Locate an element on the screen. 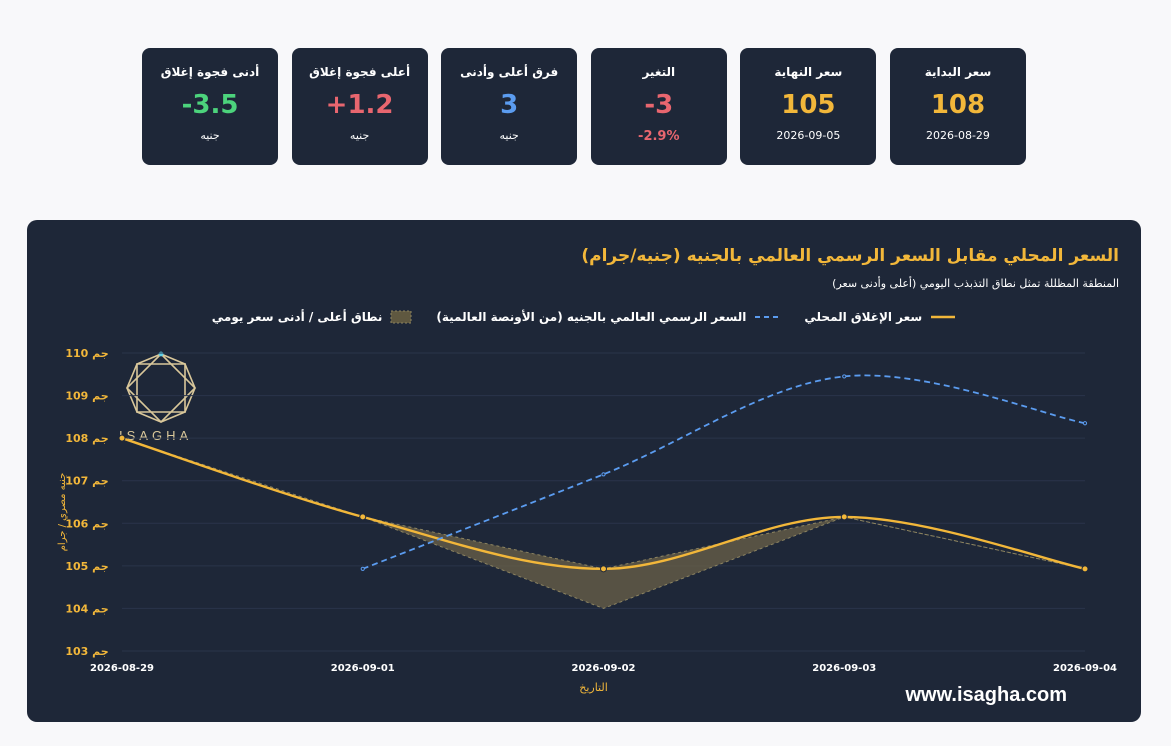  stat-card-sub: 2026-09-05 is located at coordinates (808, 135).